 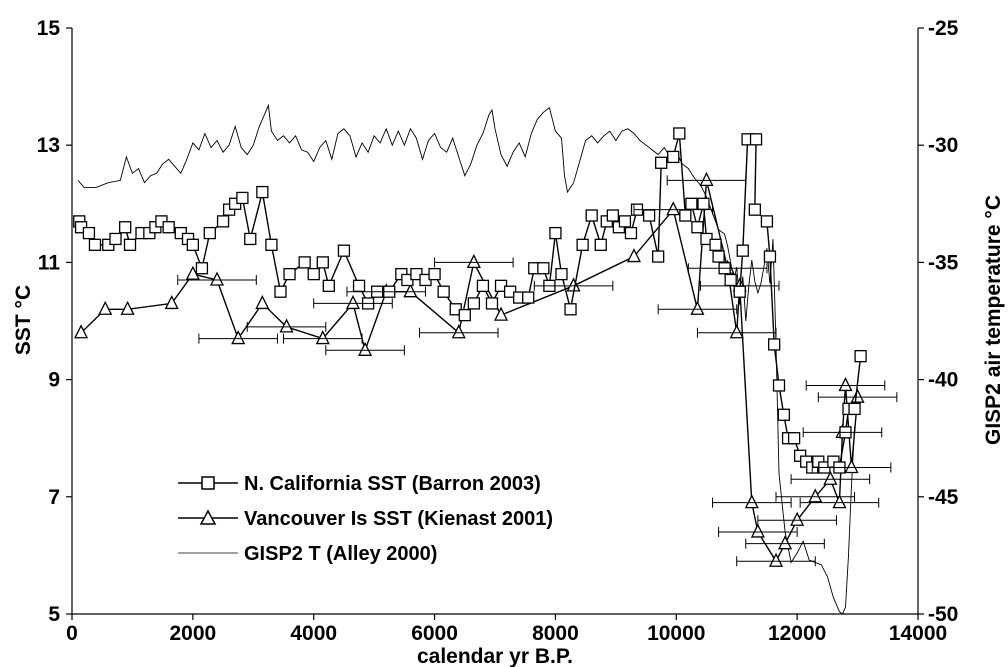 What do you see at coordinates (192, 633) in the screenshot?
I see `x-tick-label: 2000` at bounding box center [192, 633].